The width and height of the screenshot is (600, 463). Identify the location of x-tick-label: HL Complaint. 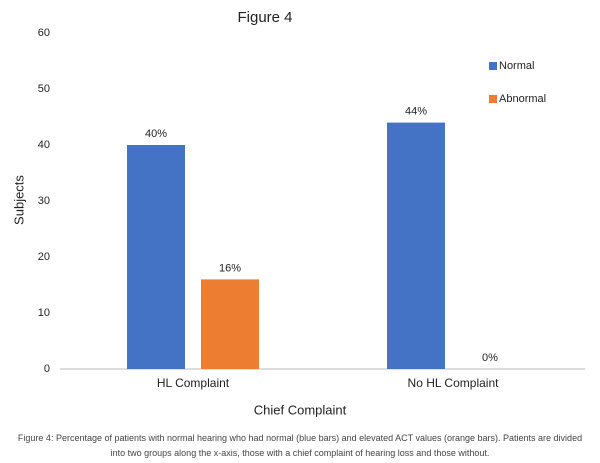
(193, 383).